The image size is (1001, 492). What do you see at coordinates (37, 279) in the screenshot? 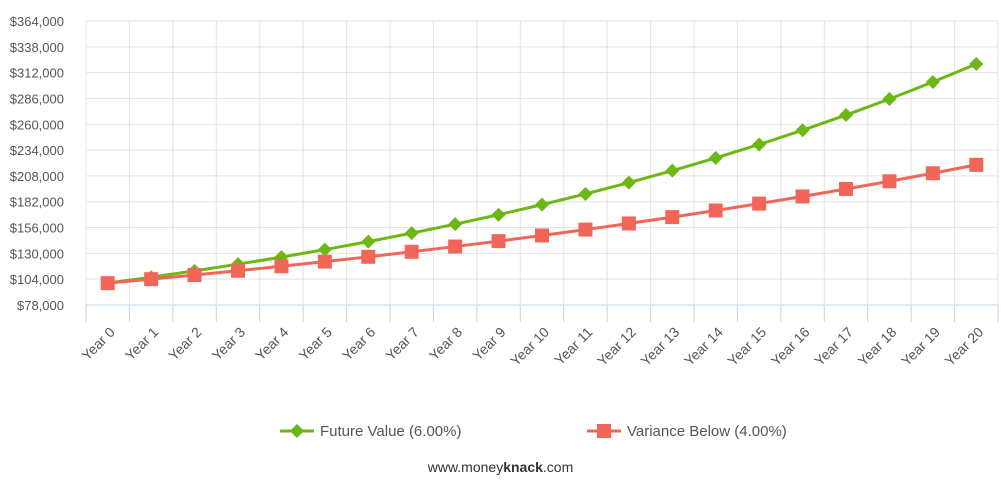
I see `y-tick-label: $104,000` at bounding box center [37, 279].